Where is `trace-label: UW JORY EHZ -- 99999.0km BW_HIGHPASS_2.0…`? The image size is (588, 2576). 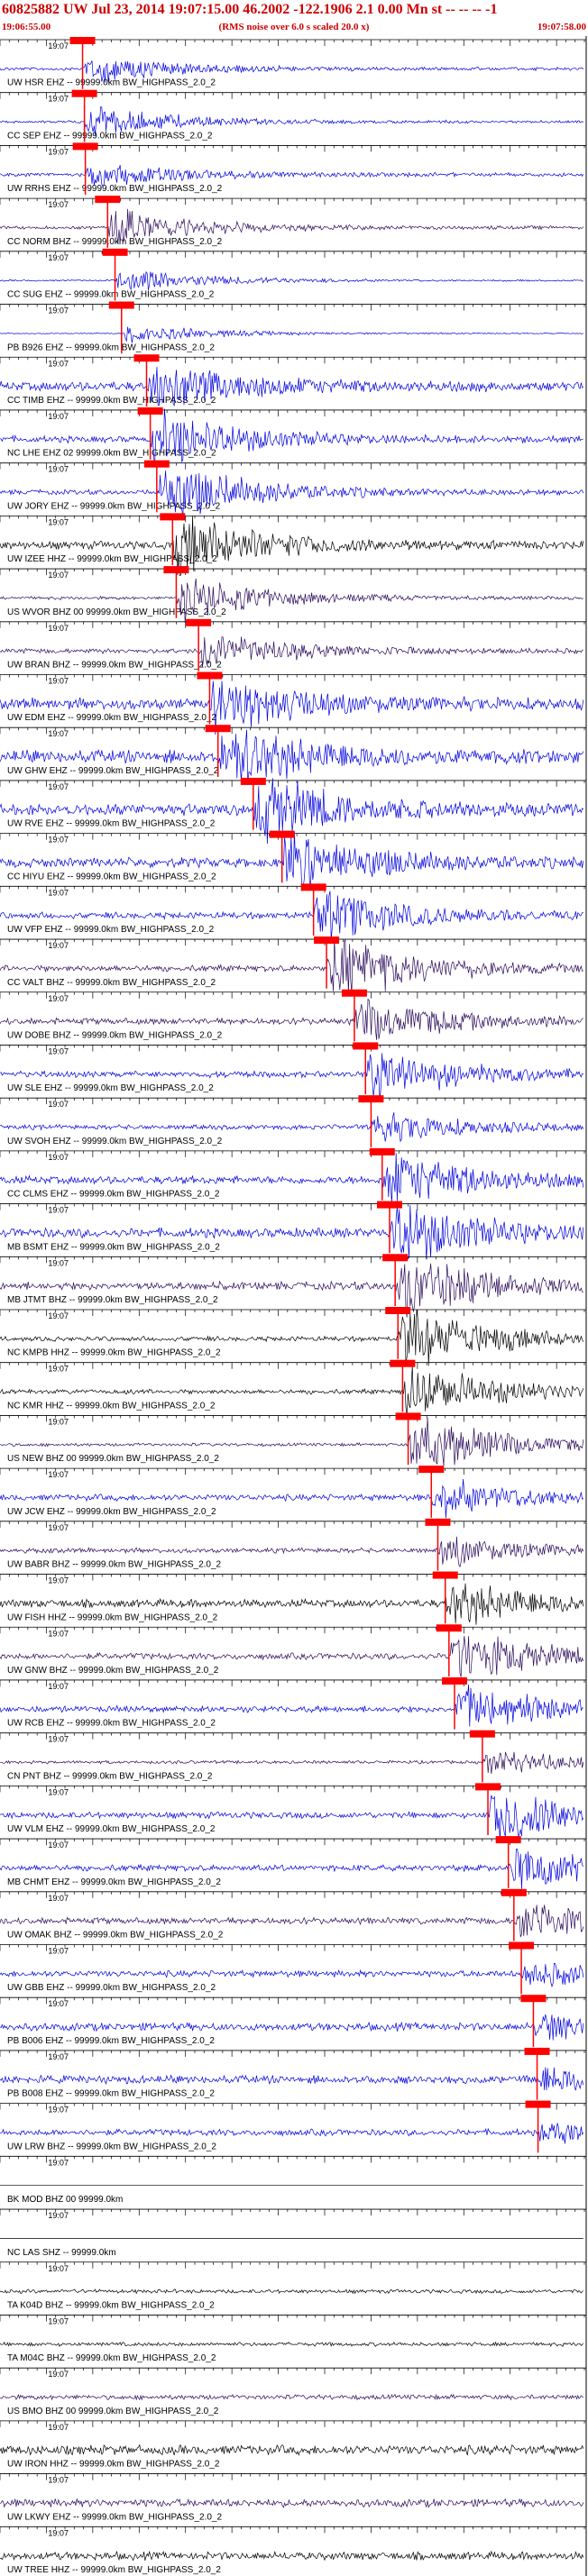
trace-label: UW JORY EHZ -- 99999.0km BW_HIGHPASS_2.0… is located at coordinates (114, 506).